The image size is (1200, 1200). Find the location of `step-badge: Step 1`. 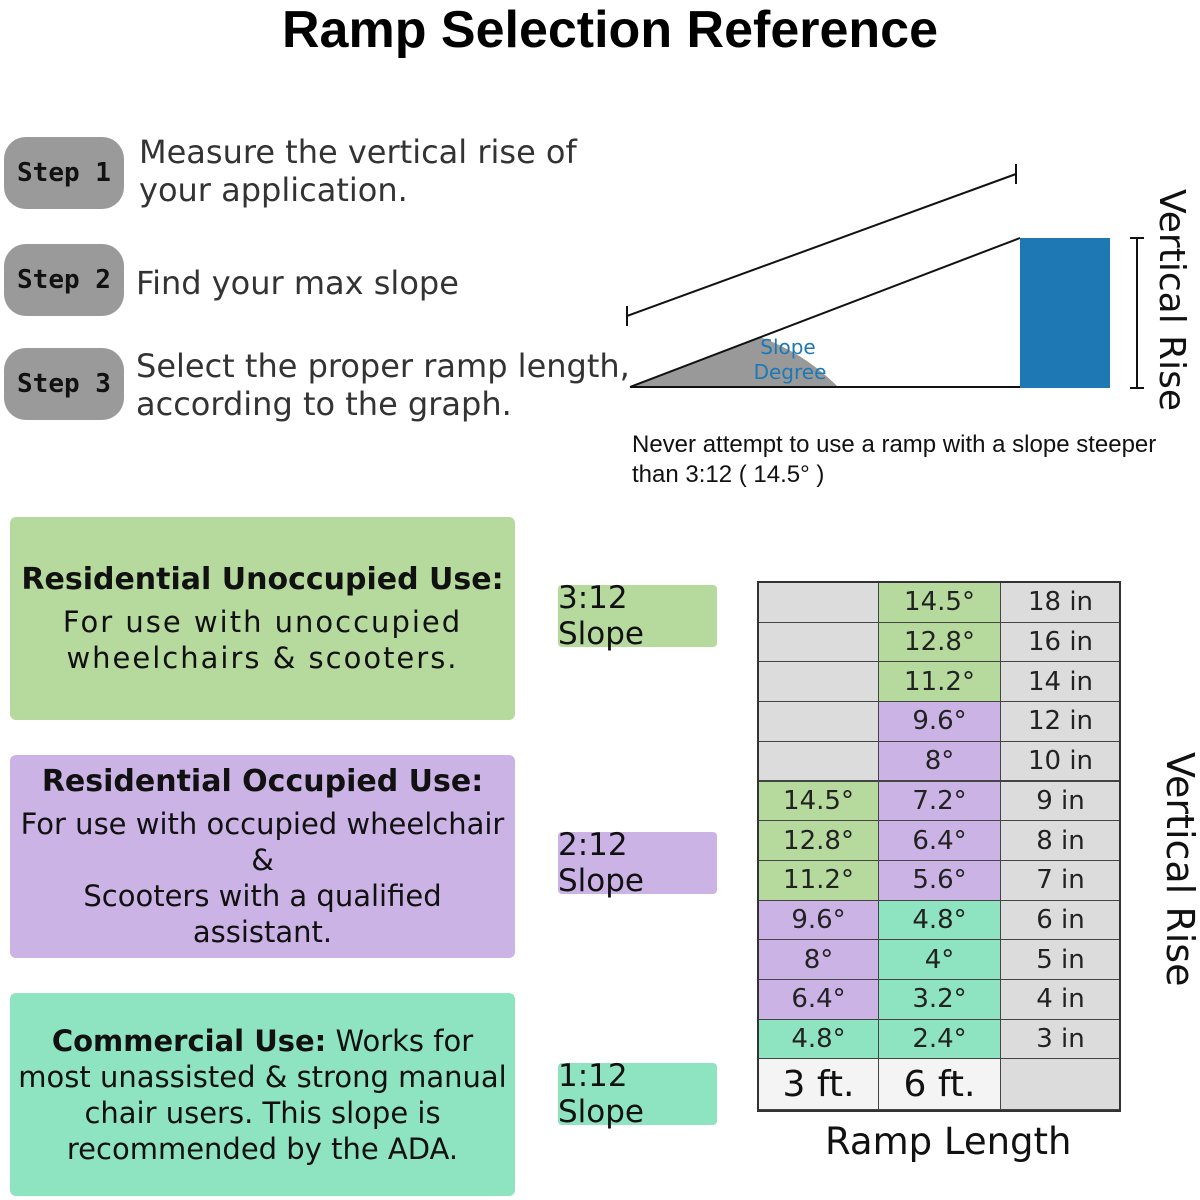

step-badge: Step 1 is located at coordinates (64, 173).